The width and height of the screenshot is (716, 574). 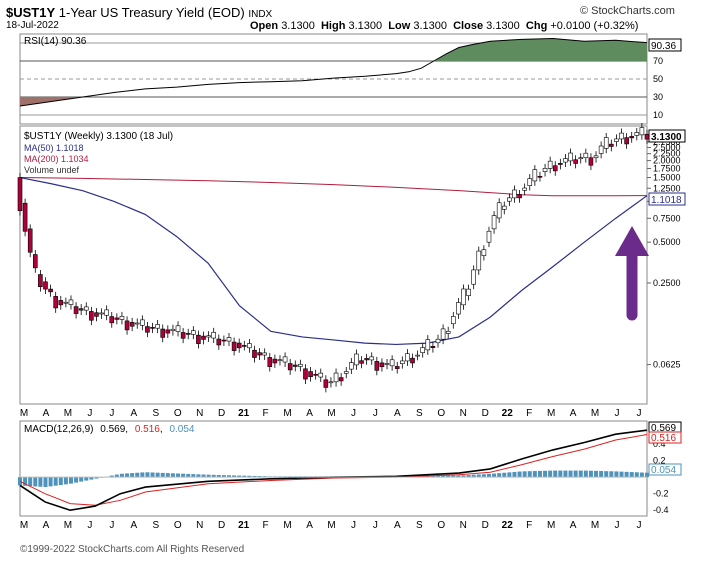 I want to click on volume-legend: Volume undef, so click(x=52, y=170).